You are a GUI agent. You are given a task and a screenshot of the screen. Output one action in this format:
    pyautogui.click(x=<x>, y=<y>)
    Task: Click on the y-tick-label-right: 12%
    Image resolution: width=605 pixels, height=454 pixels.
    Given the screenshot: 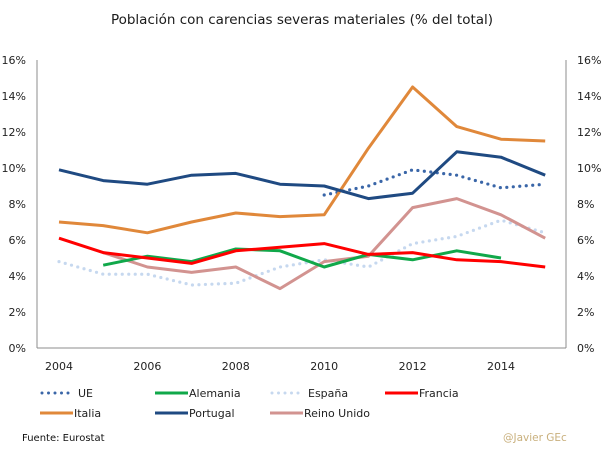 What is the action you would take?
    pyautogui.click(x=589, y=132)
    